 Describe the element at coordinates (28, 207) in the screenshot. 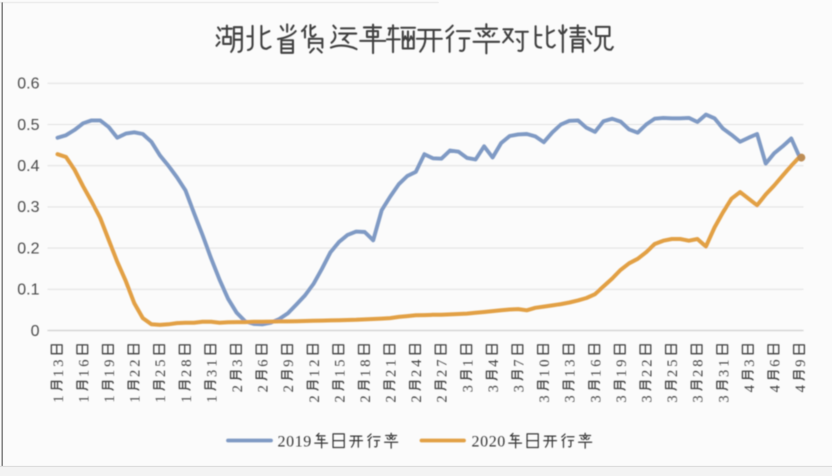

I see `svg-text: 0.3` at that location.